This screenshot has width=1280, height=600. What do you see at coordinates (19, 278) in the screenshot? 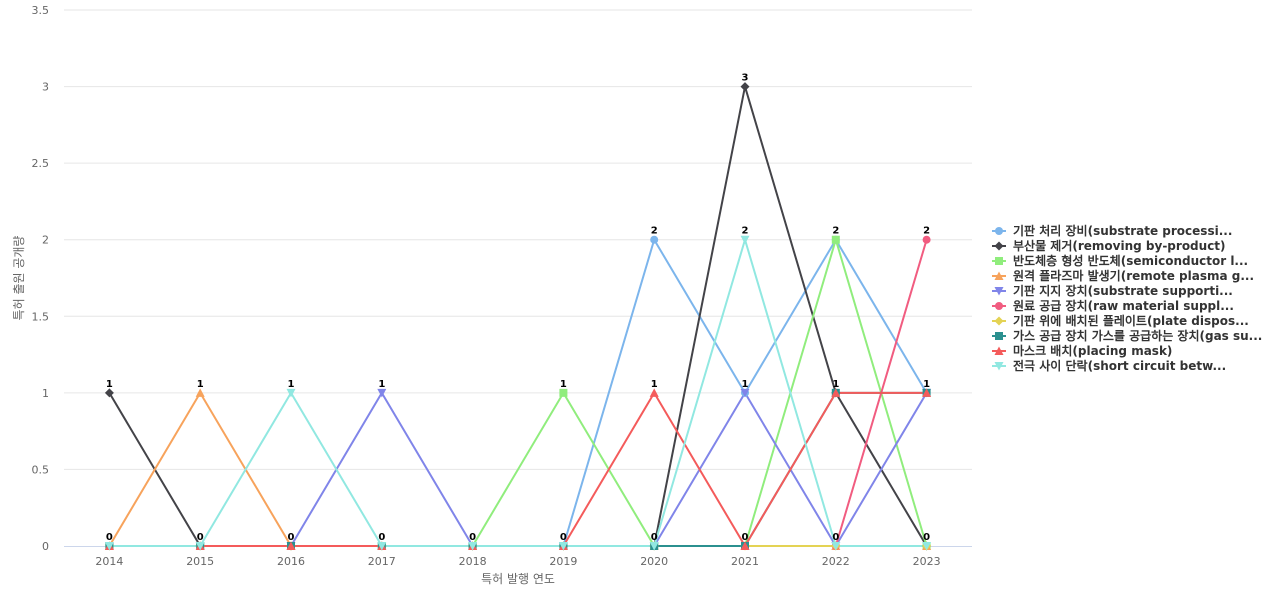
I see `y-axis-title: 특허 출원 공개량` at bounding box center [19, 278].